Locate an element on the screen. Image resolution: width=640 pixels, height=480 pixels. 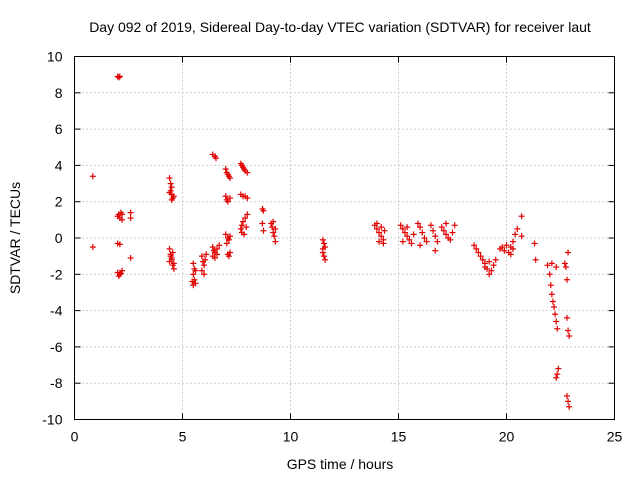
x-tick-label: 25 is located at coordinates (615, 437).